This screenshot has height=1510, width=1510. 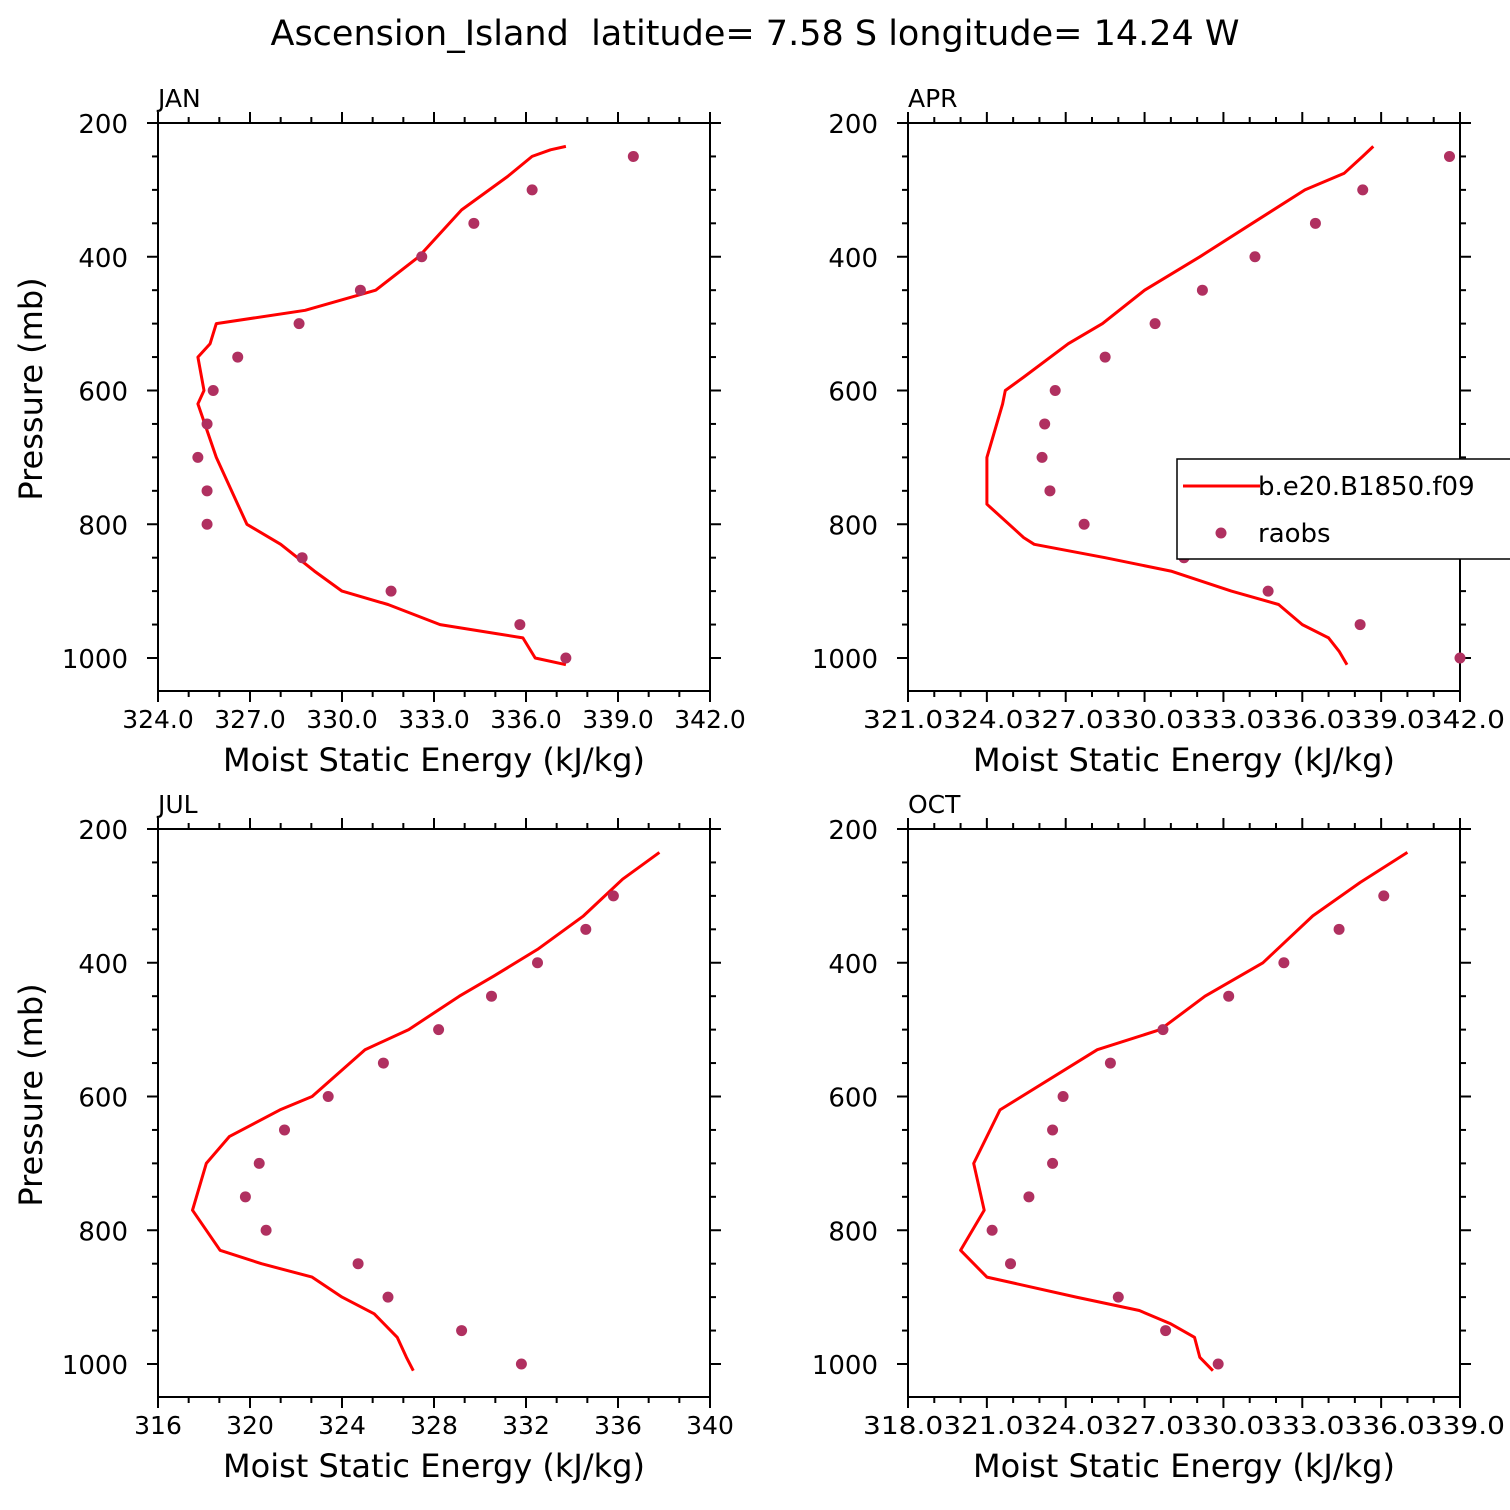 What do you see at coordinates (250, 719) in the screenshot?
I see `x-tick-label: 327.0` at bounding box center [250, 719].